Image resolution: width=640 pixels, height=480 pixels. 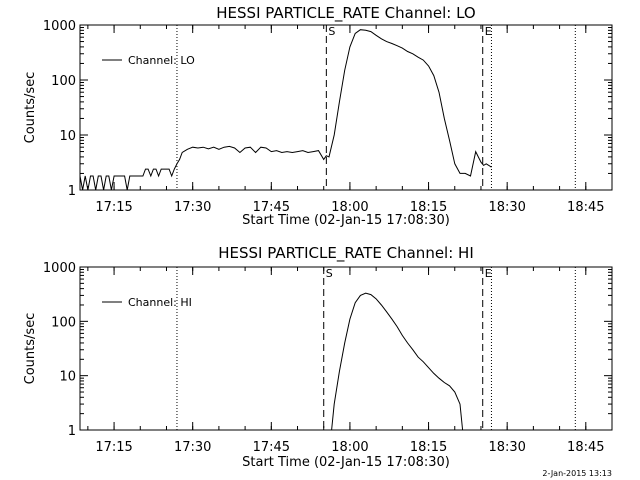 What do you see at coordinates (161, 60) in the screenshot?
I see `legend-label: Channel: LO` at bounding box center [161, 60].